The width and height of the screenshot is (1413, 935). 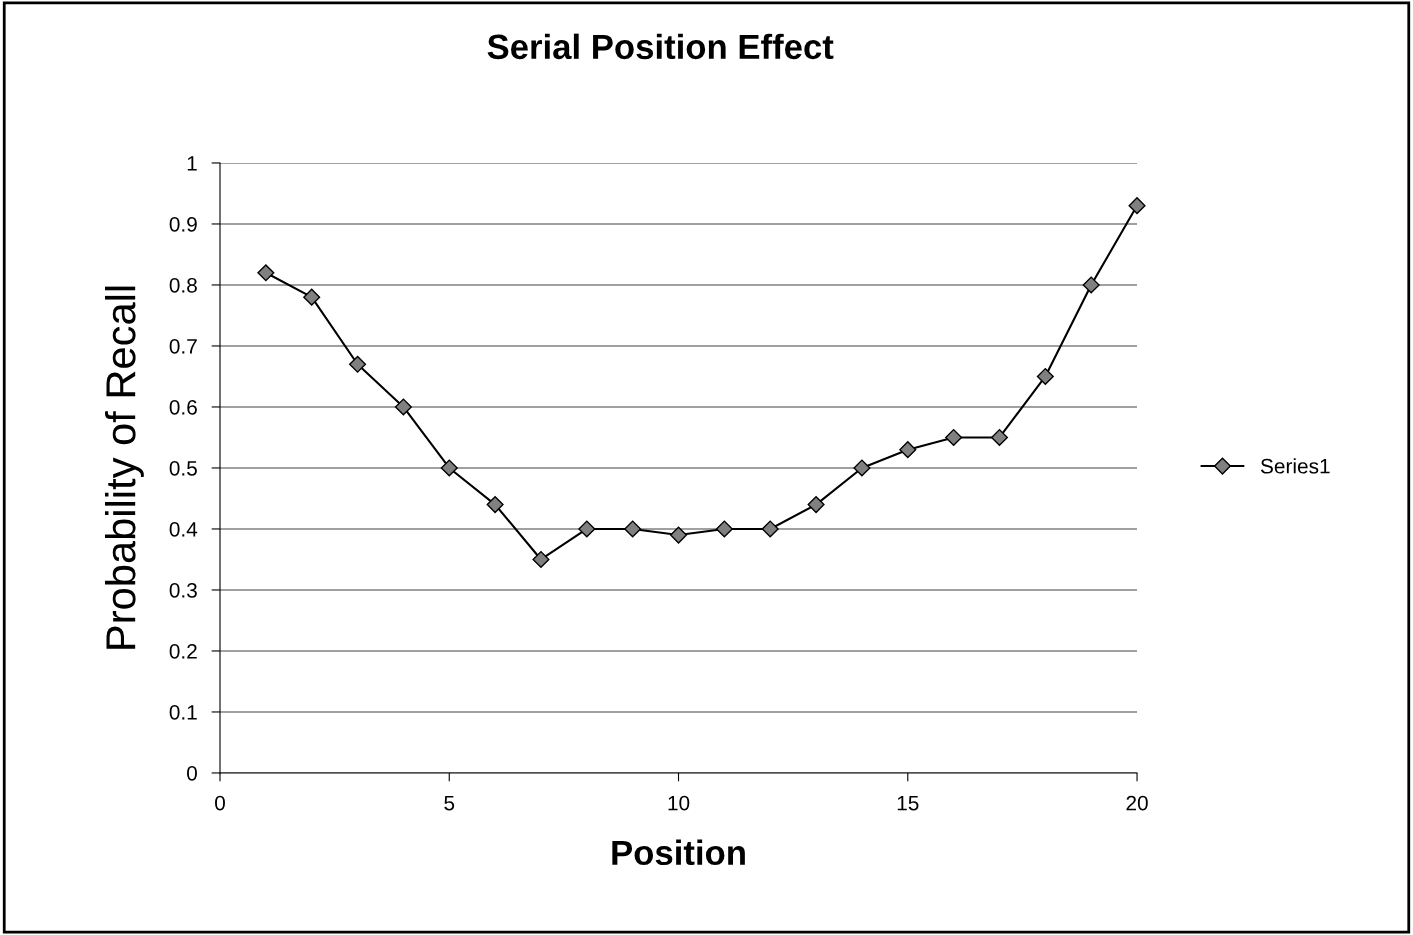 What do you see at coordinates (183, 529) in the screenshot?
I see `y-tick-label: 0.4` at bounding box center [183, 529].